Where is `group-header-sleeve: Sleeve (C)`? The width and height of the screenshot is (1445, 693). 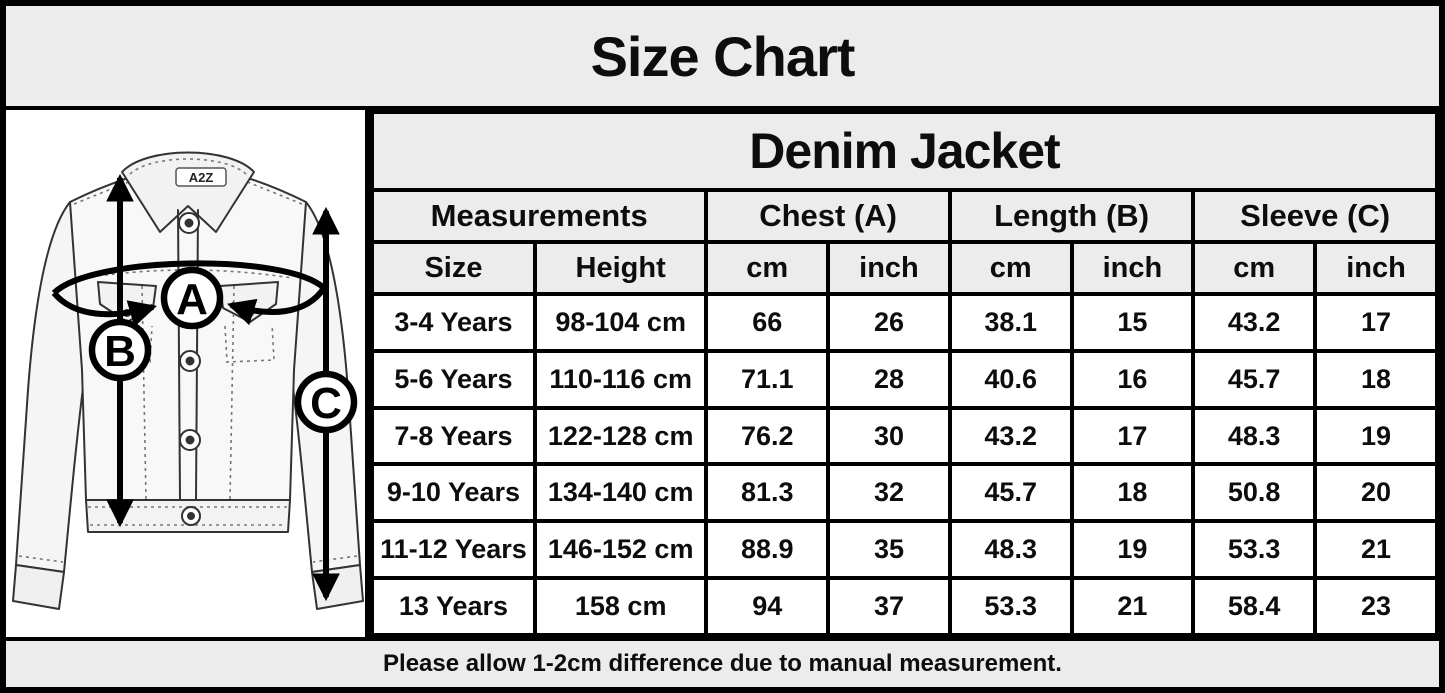 group-header-sleeve: Sleeve (C) is located at coordinates (1315, 216).